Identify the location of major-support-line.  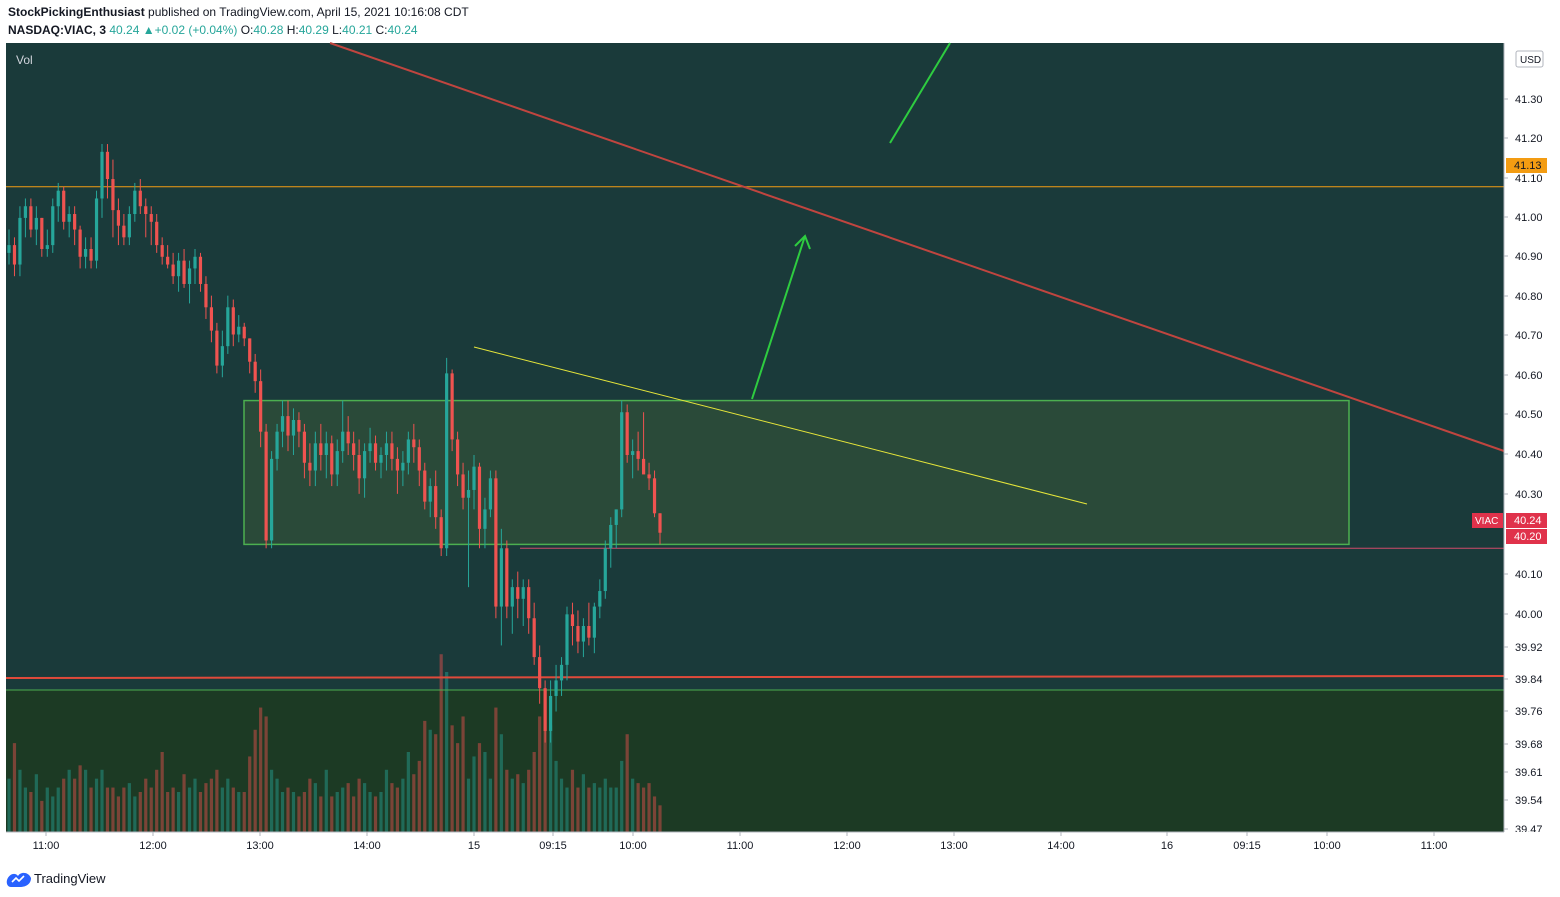
(755, 677).